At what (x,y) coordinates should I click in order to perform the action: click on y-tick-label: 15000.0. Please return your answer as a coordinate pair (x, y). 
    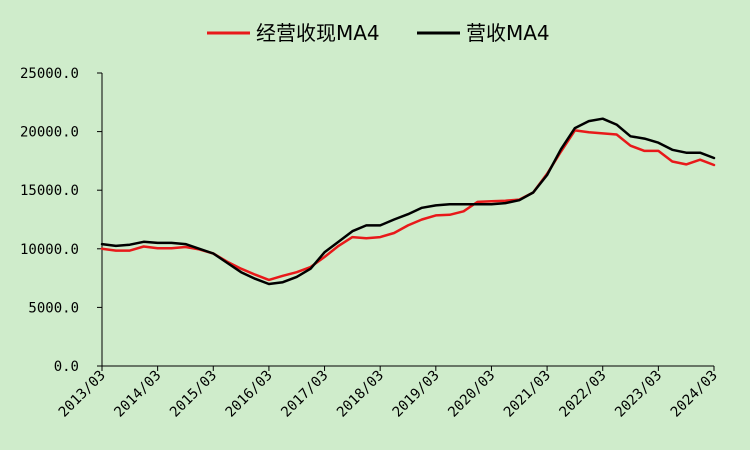
    Looking at the image, I should click on (49, 191).